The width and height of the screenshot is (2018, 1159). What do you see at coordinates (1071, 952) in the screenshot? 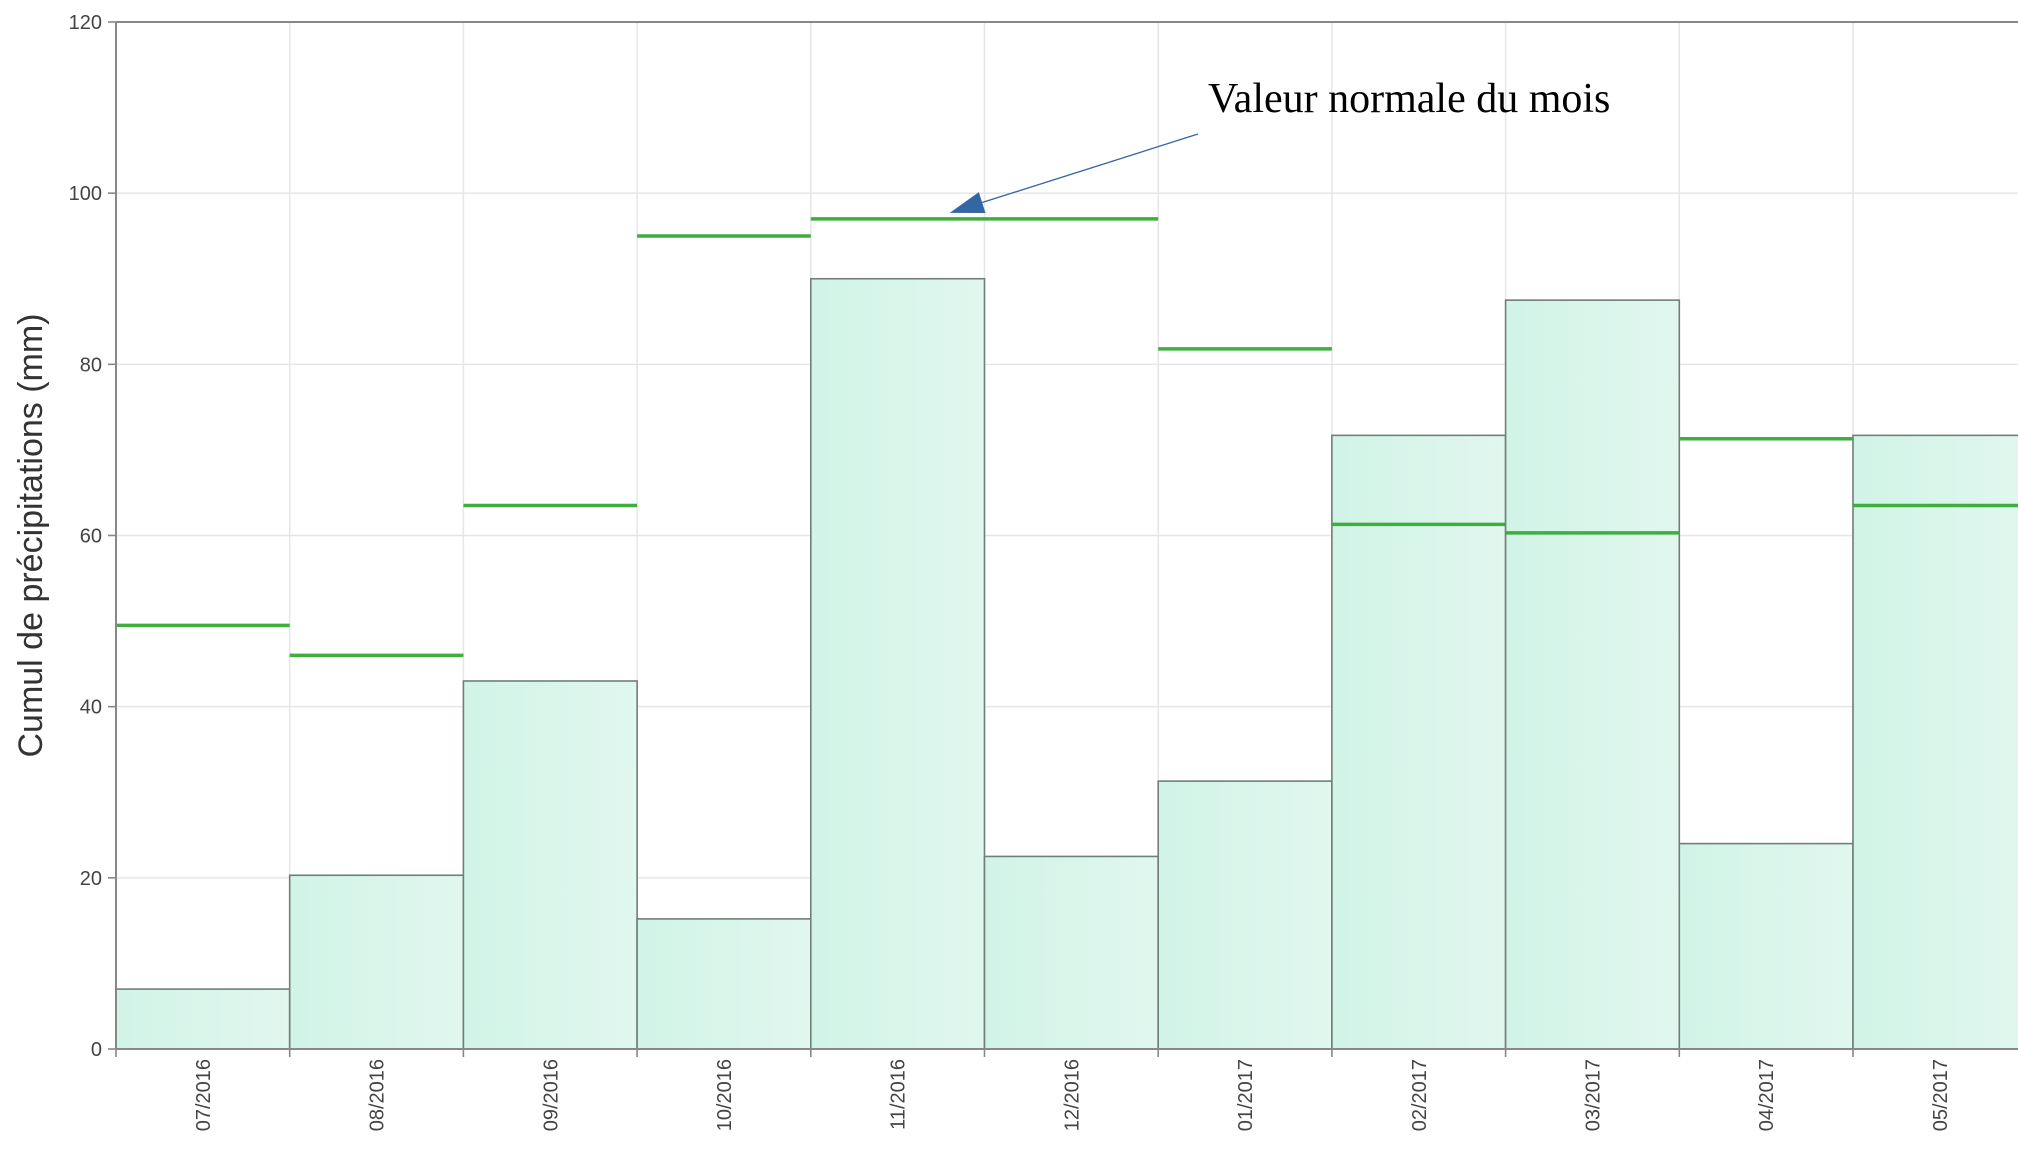
I see `bar-12/2016` at bounding box center [1071, 952].